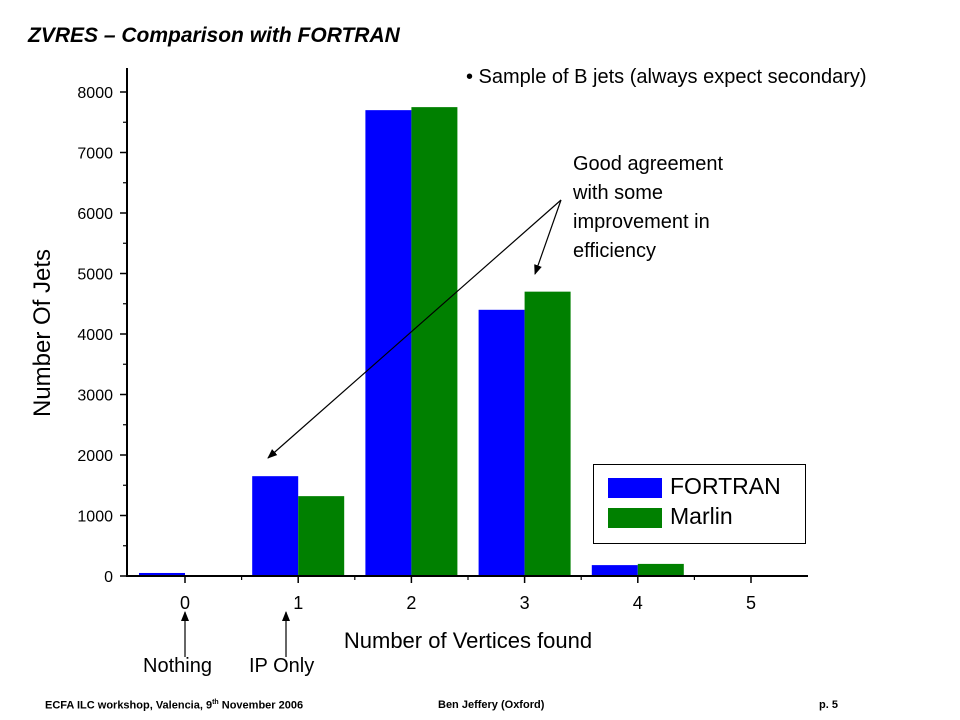  I want to click on y-tick-label: 6000, so click(95, 214).